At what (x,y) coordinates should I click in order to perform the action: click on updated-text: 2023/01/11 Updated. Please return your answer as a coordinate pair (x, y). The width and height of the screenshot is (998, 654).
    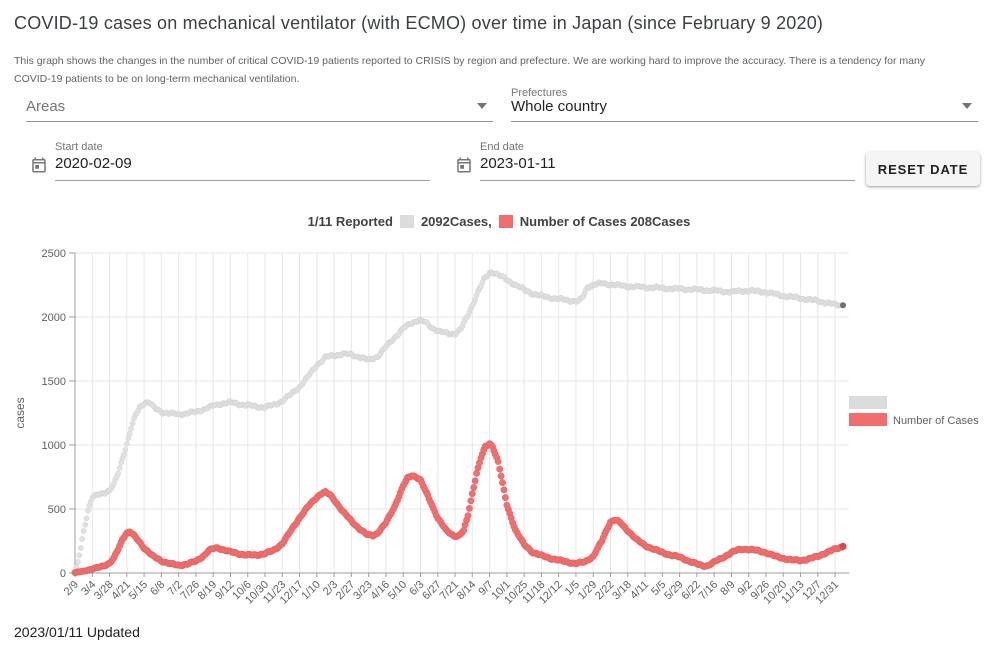
    Looking at the image, I should click on (77, 632).